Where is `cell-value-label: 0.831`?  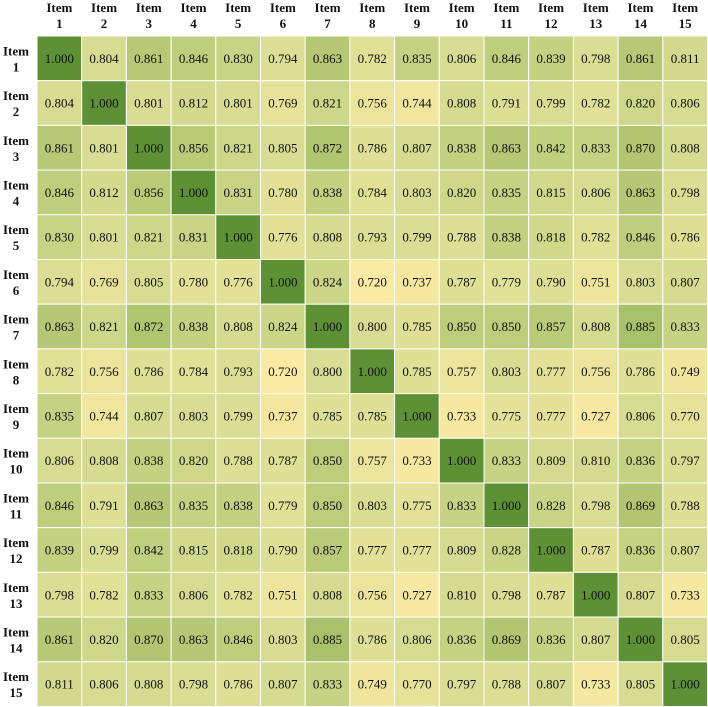 cell-value-label: 0.831 is located at coordinates (193, 237).